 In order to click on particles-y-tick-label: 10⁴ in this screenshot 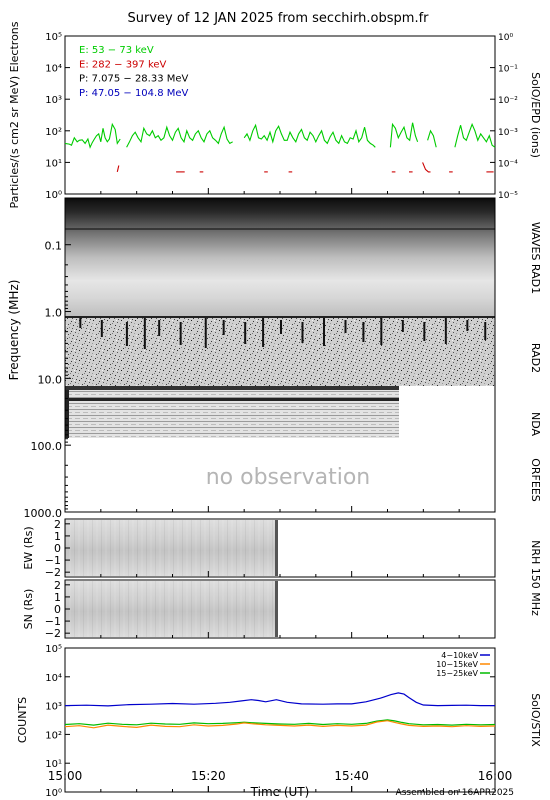, I will do `click(53, 69)`.